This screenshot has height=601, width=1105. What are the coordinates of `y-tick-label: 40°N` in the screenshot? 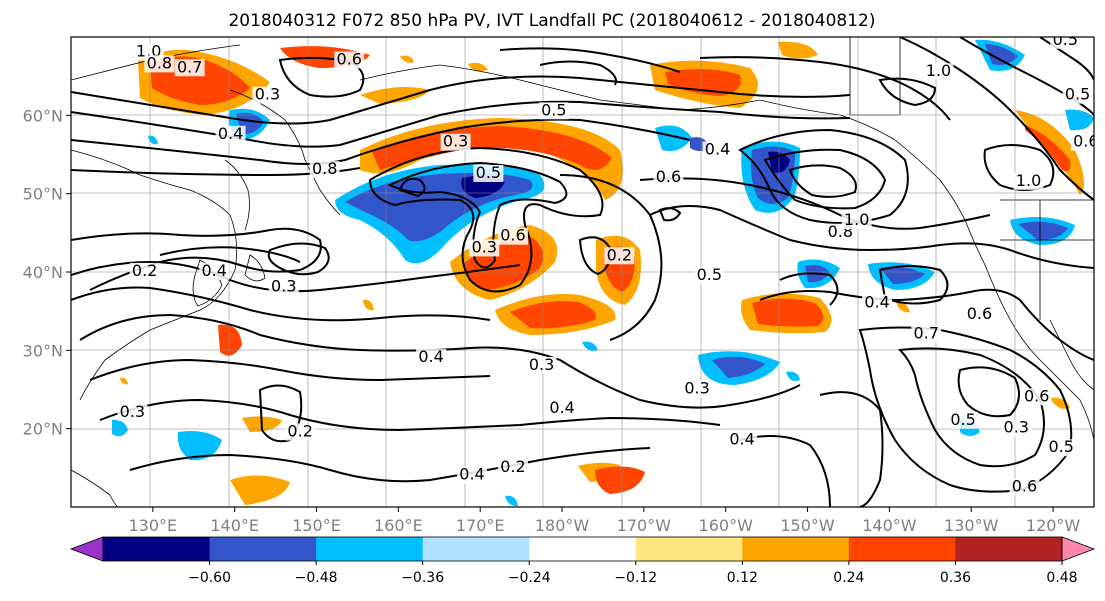 It's located at (43, 272).